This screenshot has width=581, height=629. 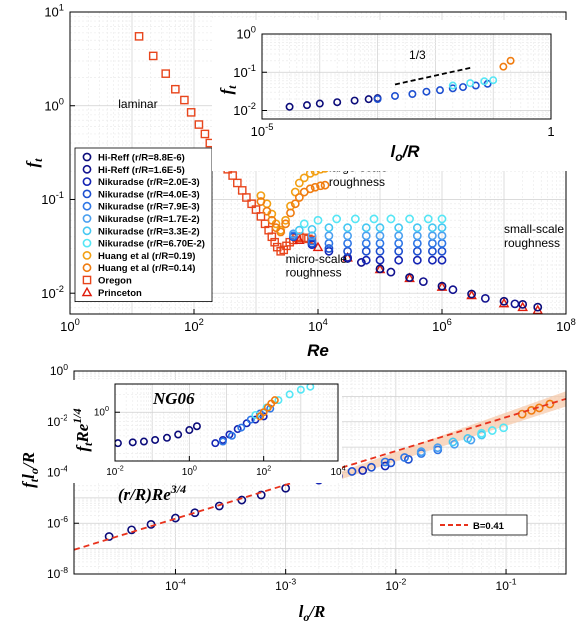 What do you see at coordinates (269, 127) in the screenshot?
I see `inset-x-tick-label-exp: -5` at bounding box center [269, 127].